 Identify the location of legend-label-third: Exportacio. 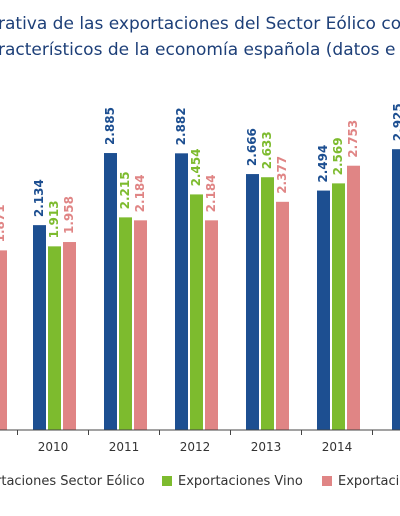
(369, 481).